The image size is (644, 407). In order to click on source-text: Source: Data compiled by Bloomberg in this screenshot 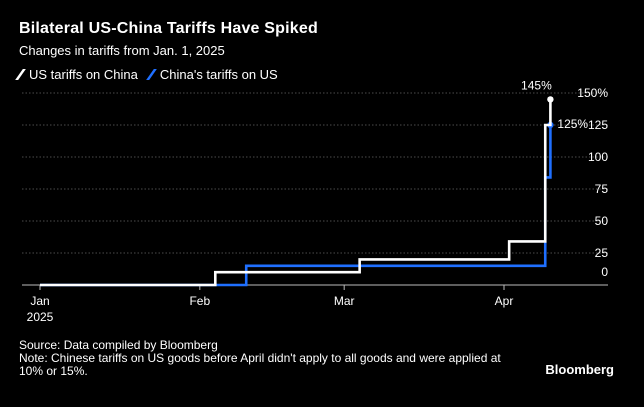, I will do `click(118, 345)`.